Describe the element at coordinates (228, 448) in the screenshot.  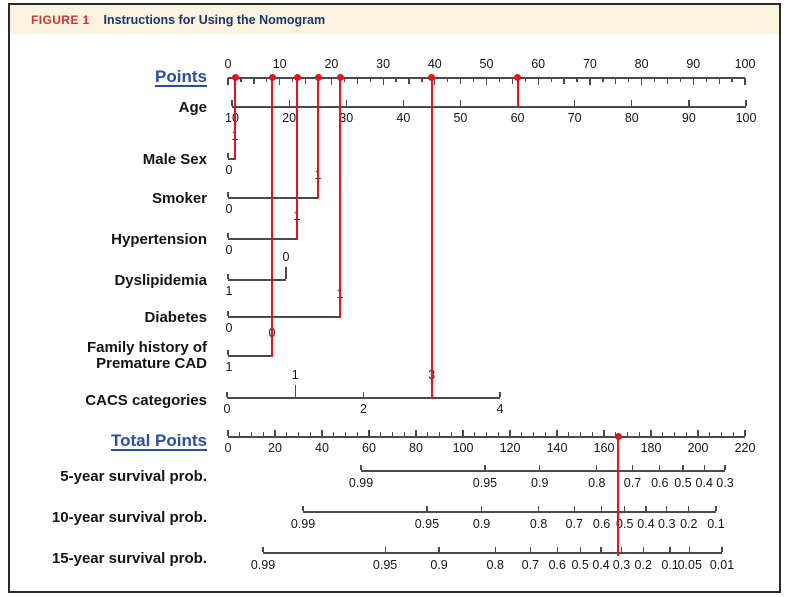
I see `total_points-tick-label: 0` at that location.